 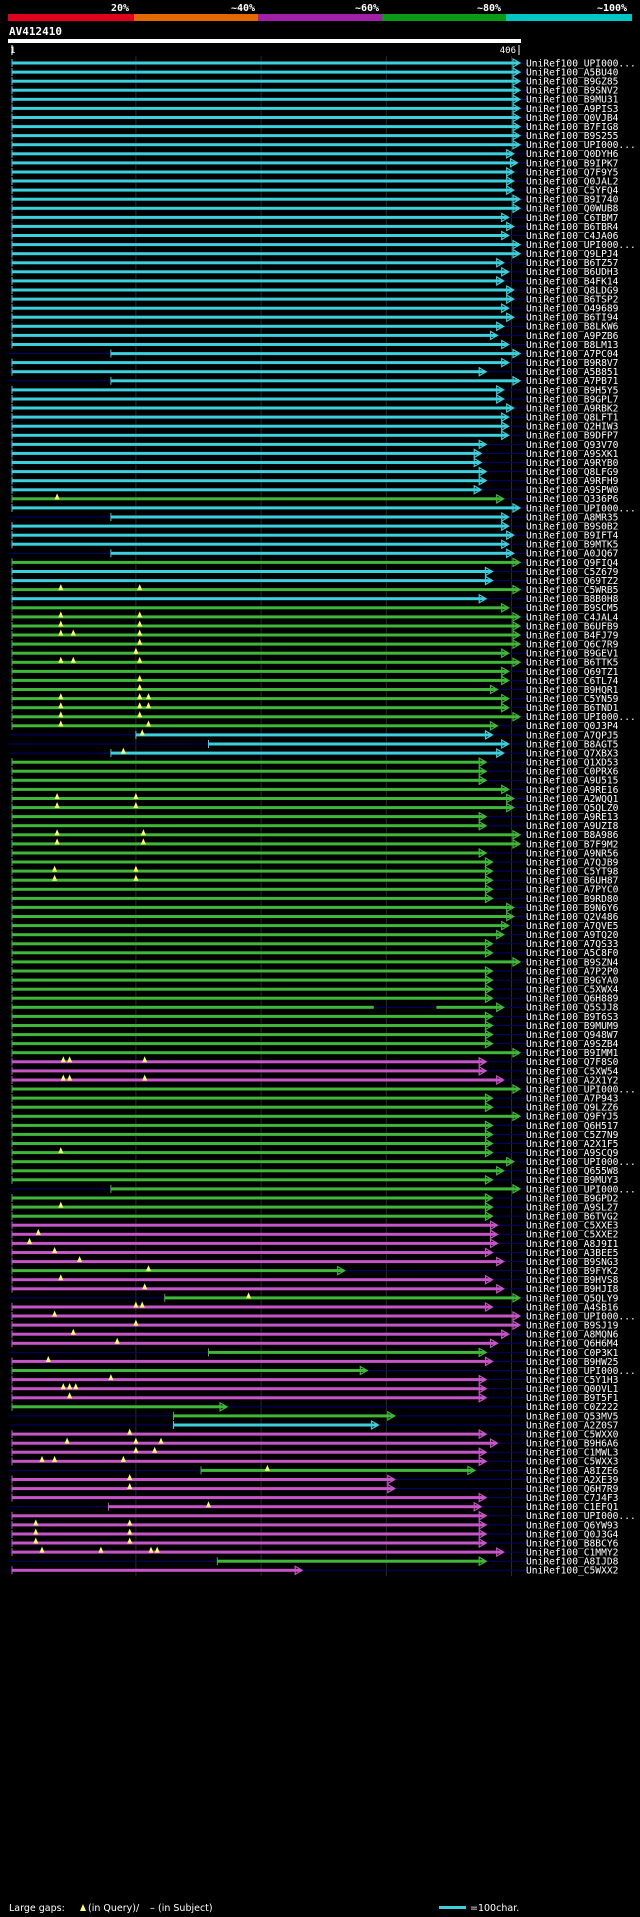 What do you see at coordinates (314, 200) in the screenshot?
I see `hit-row: UniRef100_B9I740` at bounding box center [314, 200].